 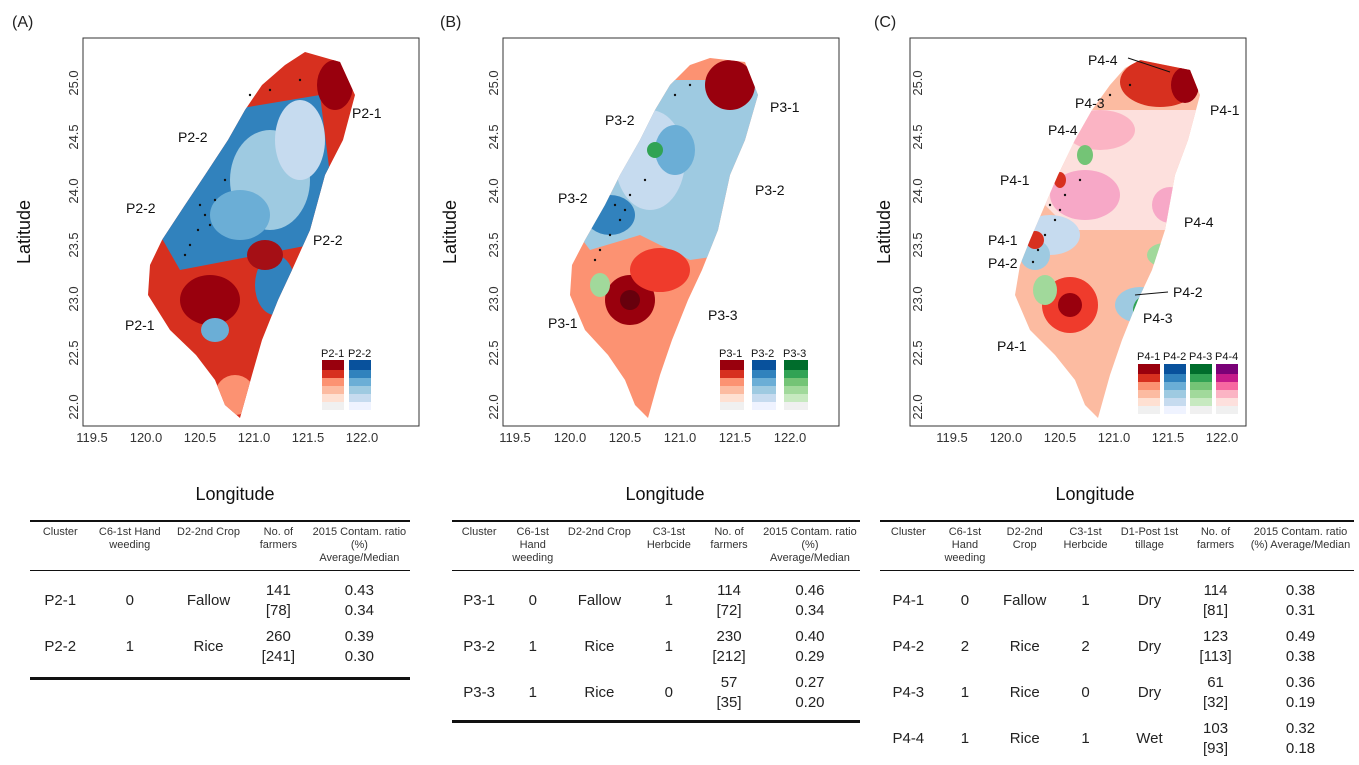 I want to click on contam-avg: 0.36, so click(x=1300, y=682).